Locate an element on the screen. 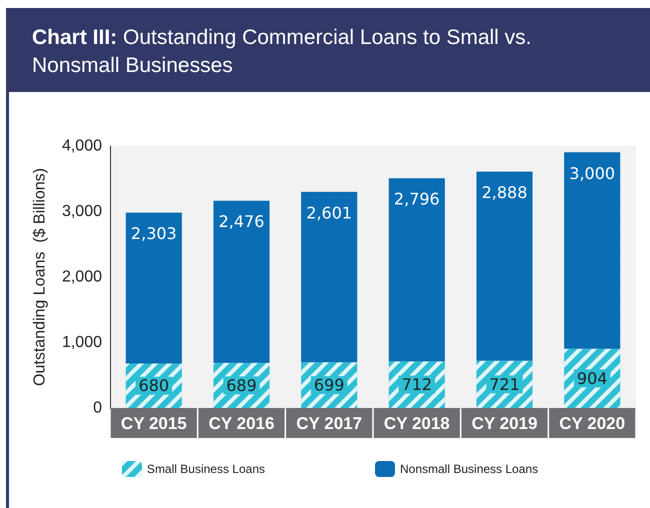  data-label: 721 is located at coordinates (504, 384).